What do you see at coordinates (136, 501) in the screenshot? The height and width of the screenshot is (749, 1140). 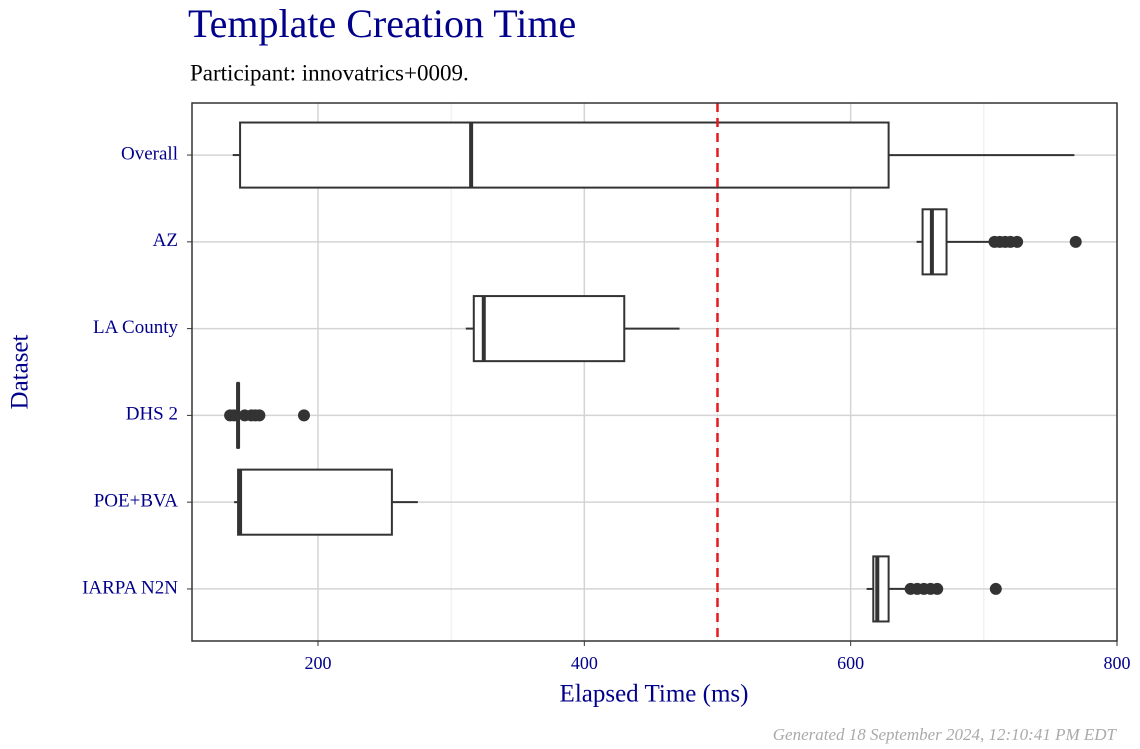 I see `y-tick-label: POE+BVA` at bounding box center [136, 501].